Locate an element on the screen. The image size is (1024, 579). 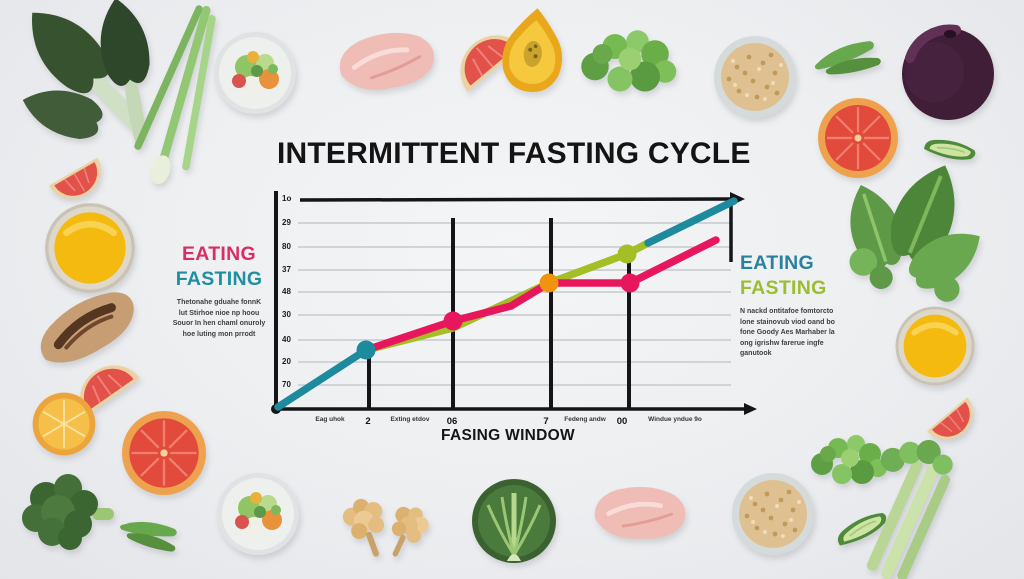
eating-label-left: EATING is located at coordinates (219, 254).